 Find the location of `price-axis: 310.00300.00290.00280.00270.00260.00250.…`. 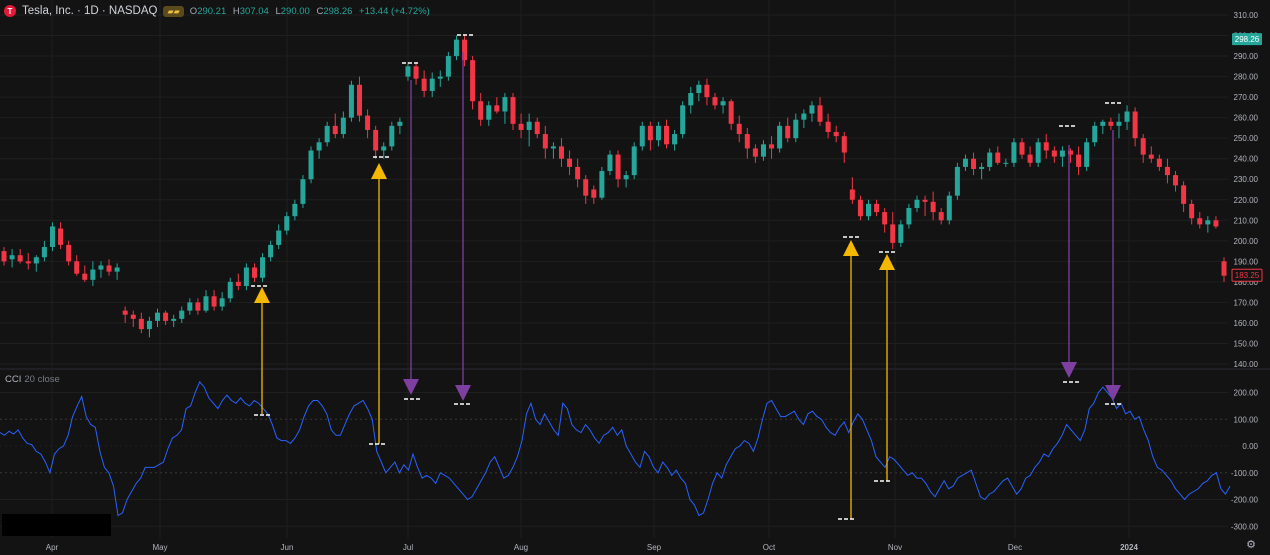

price-axis: 310.00300.00290.00280.00270.00260.00250.… is located at coordinates (1247, 271).